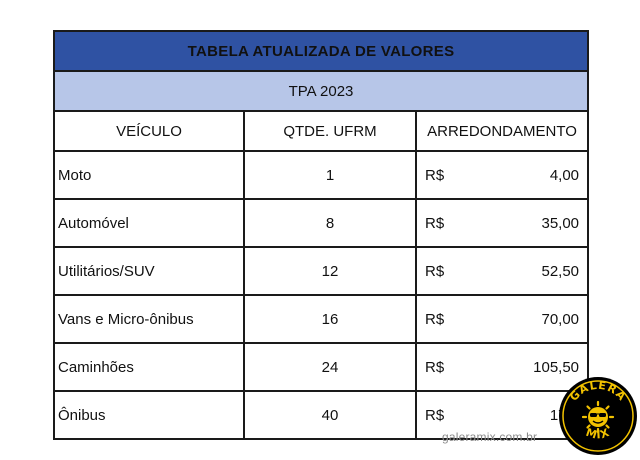  I want to click on table-row: Automóvel 8 R$ 35,00, so click(321, 223).